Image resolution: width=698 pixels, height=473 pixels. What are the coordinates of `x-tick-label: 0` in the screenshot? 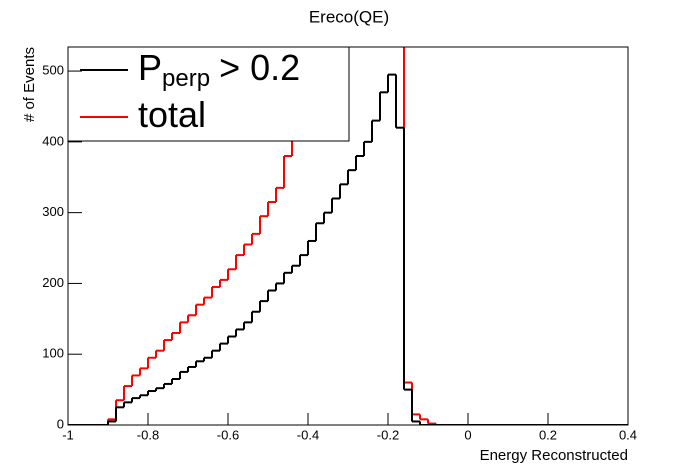 It's located at (467, 434).